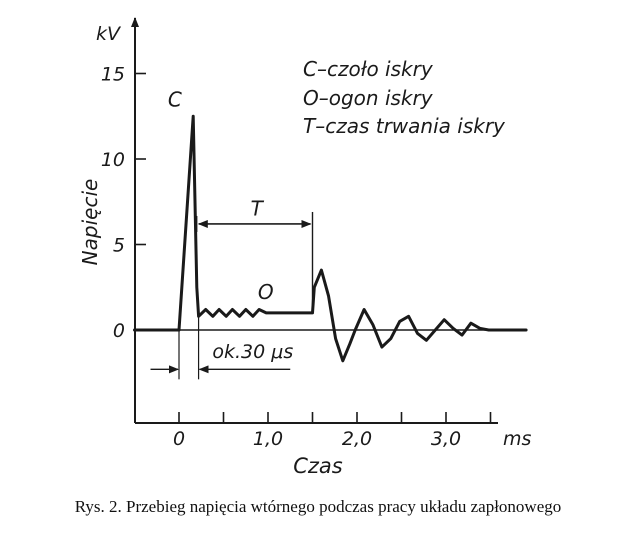 The height and width of the screenshot is (549, 636). I want to click on x-tick-label: 2,0, so click(357, 439).